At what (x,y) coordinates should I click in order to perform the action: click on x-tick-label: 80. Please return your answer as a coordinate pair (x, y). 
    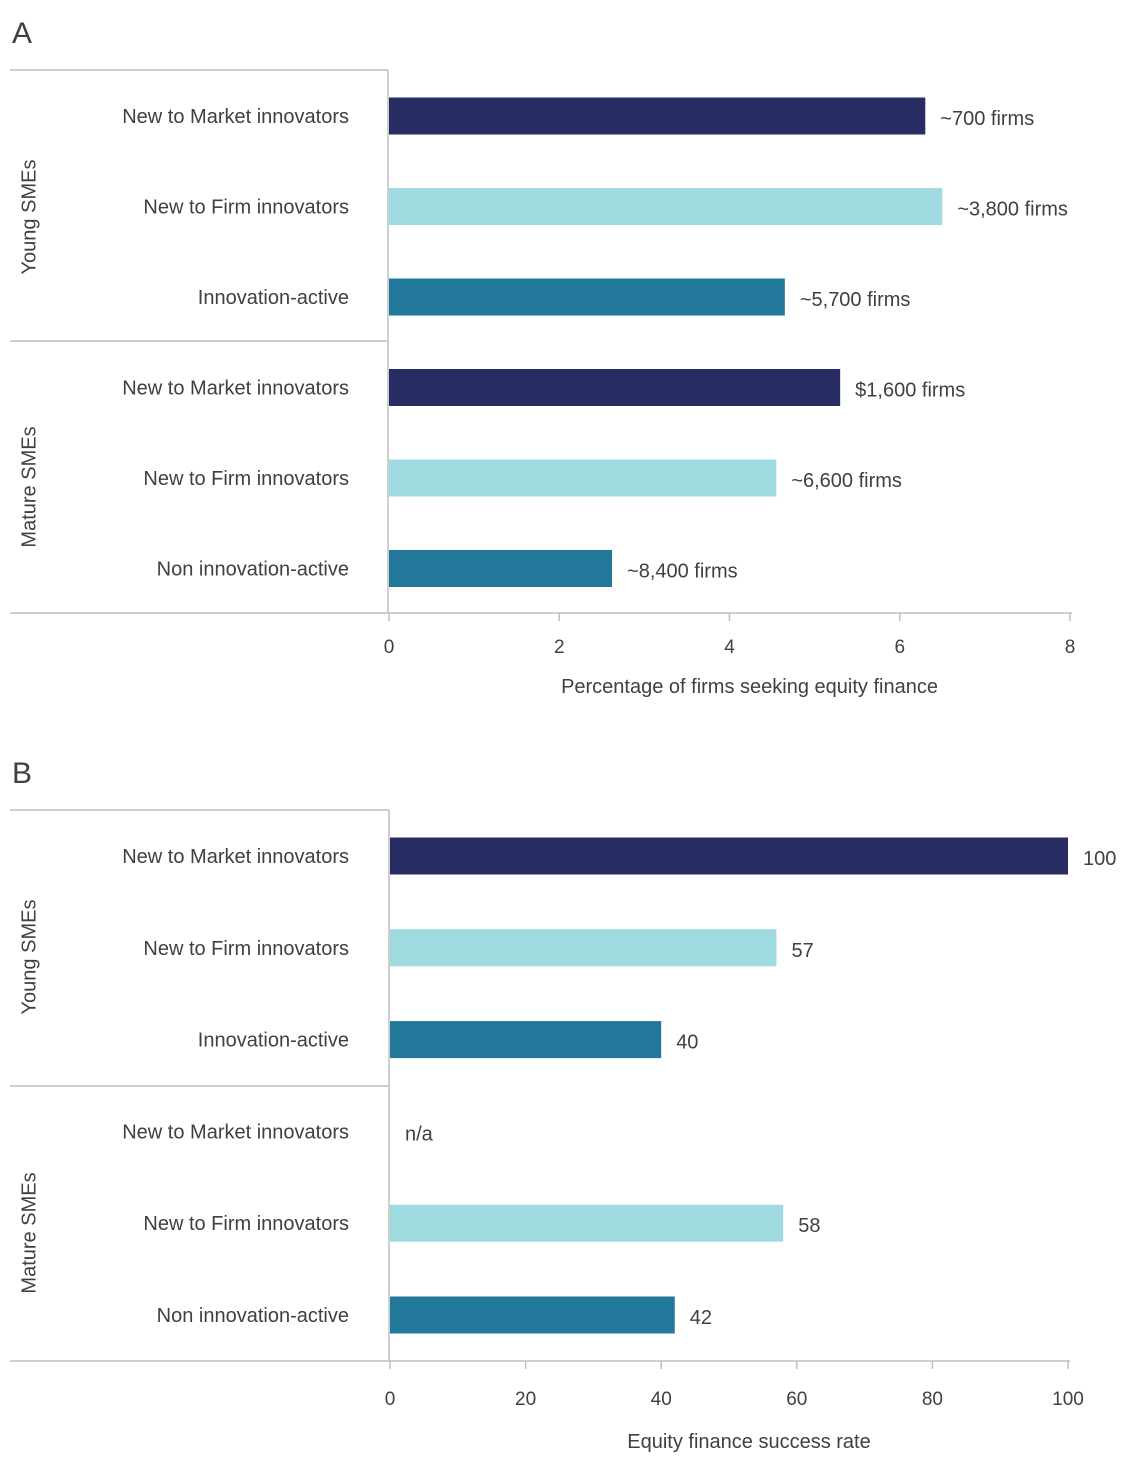
    Looking at the image, I should click on (932, 1399).